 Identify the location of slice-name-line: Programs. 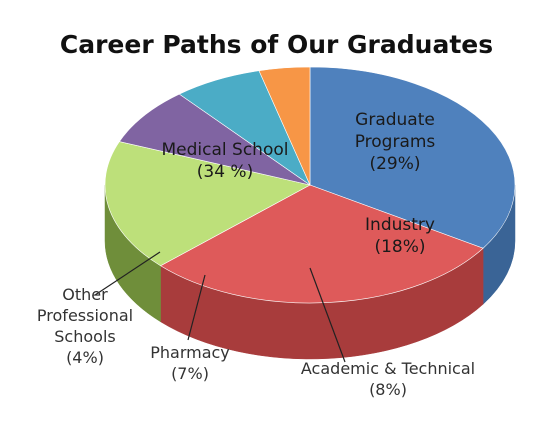
(395, 142).